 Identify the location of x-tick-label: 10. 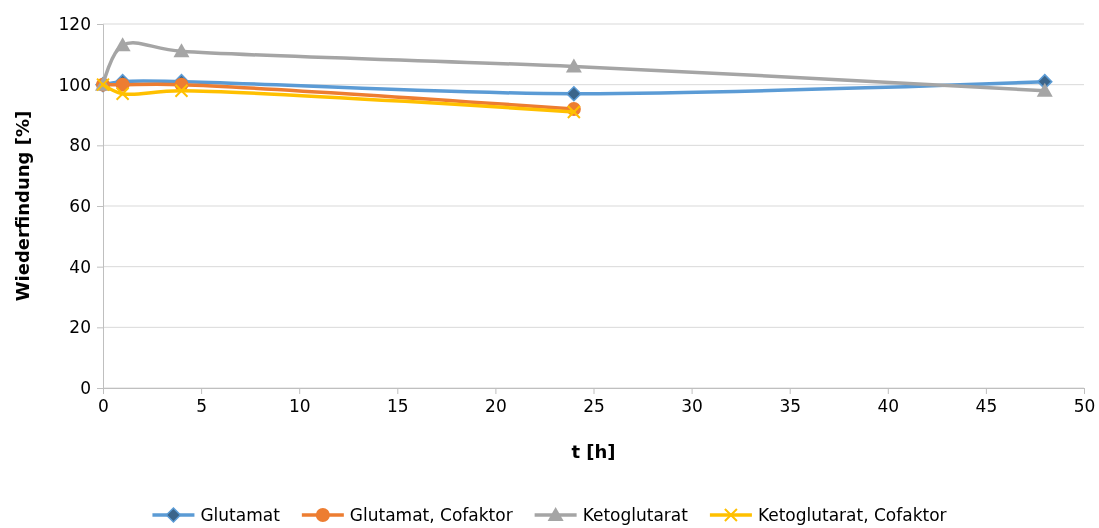
(299, 406).